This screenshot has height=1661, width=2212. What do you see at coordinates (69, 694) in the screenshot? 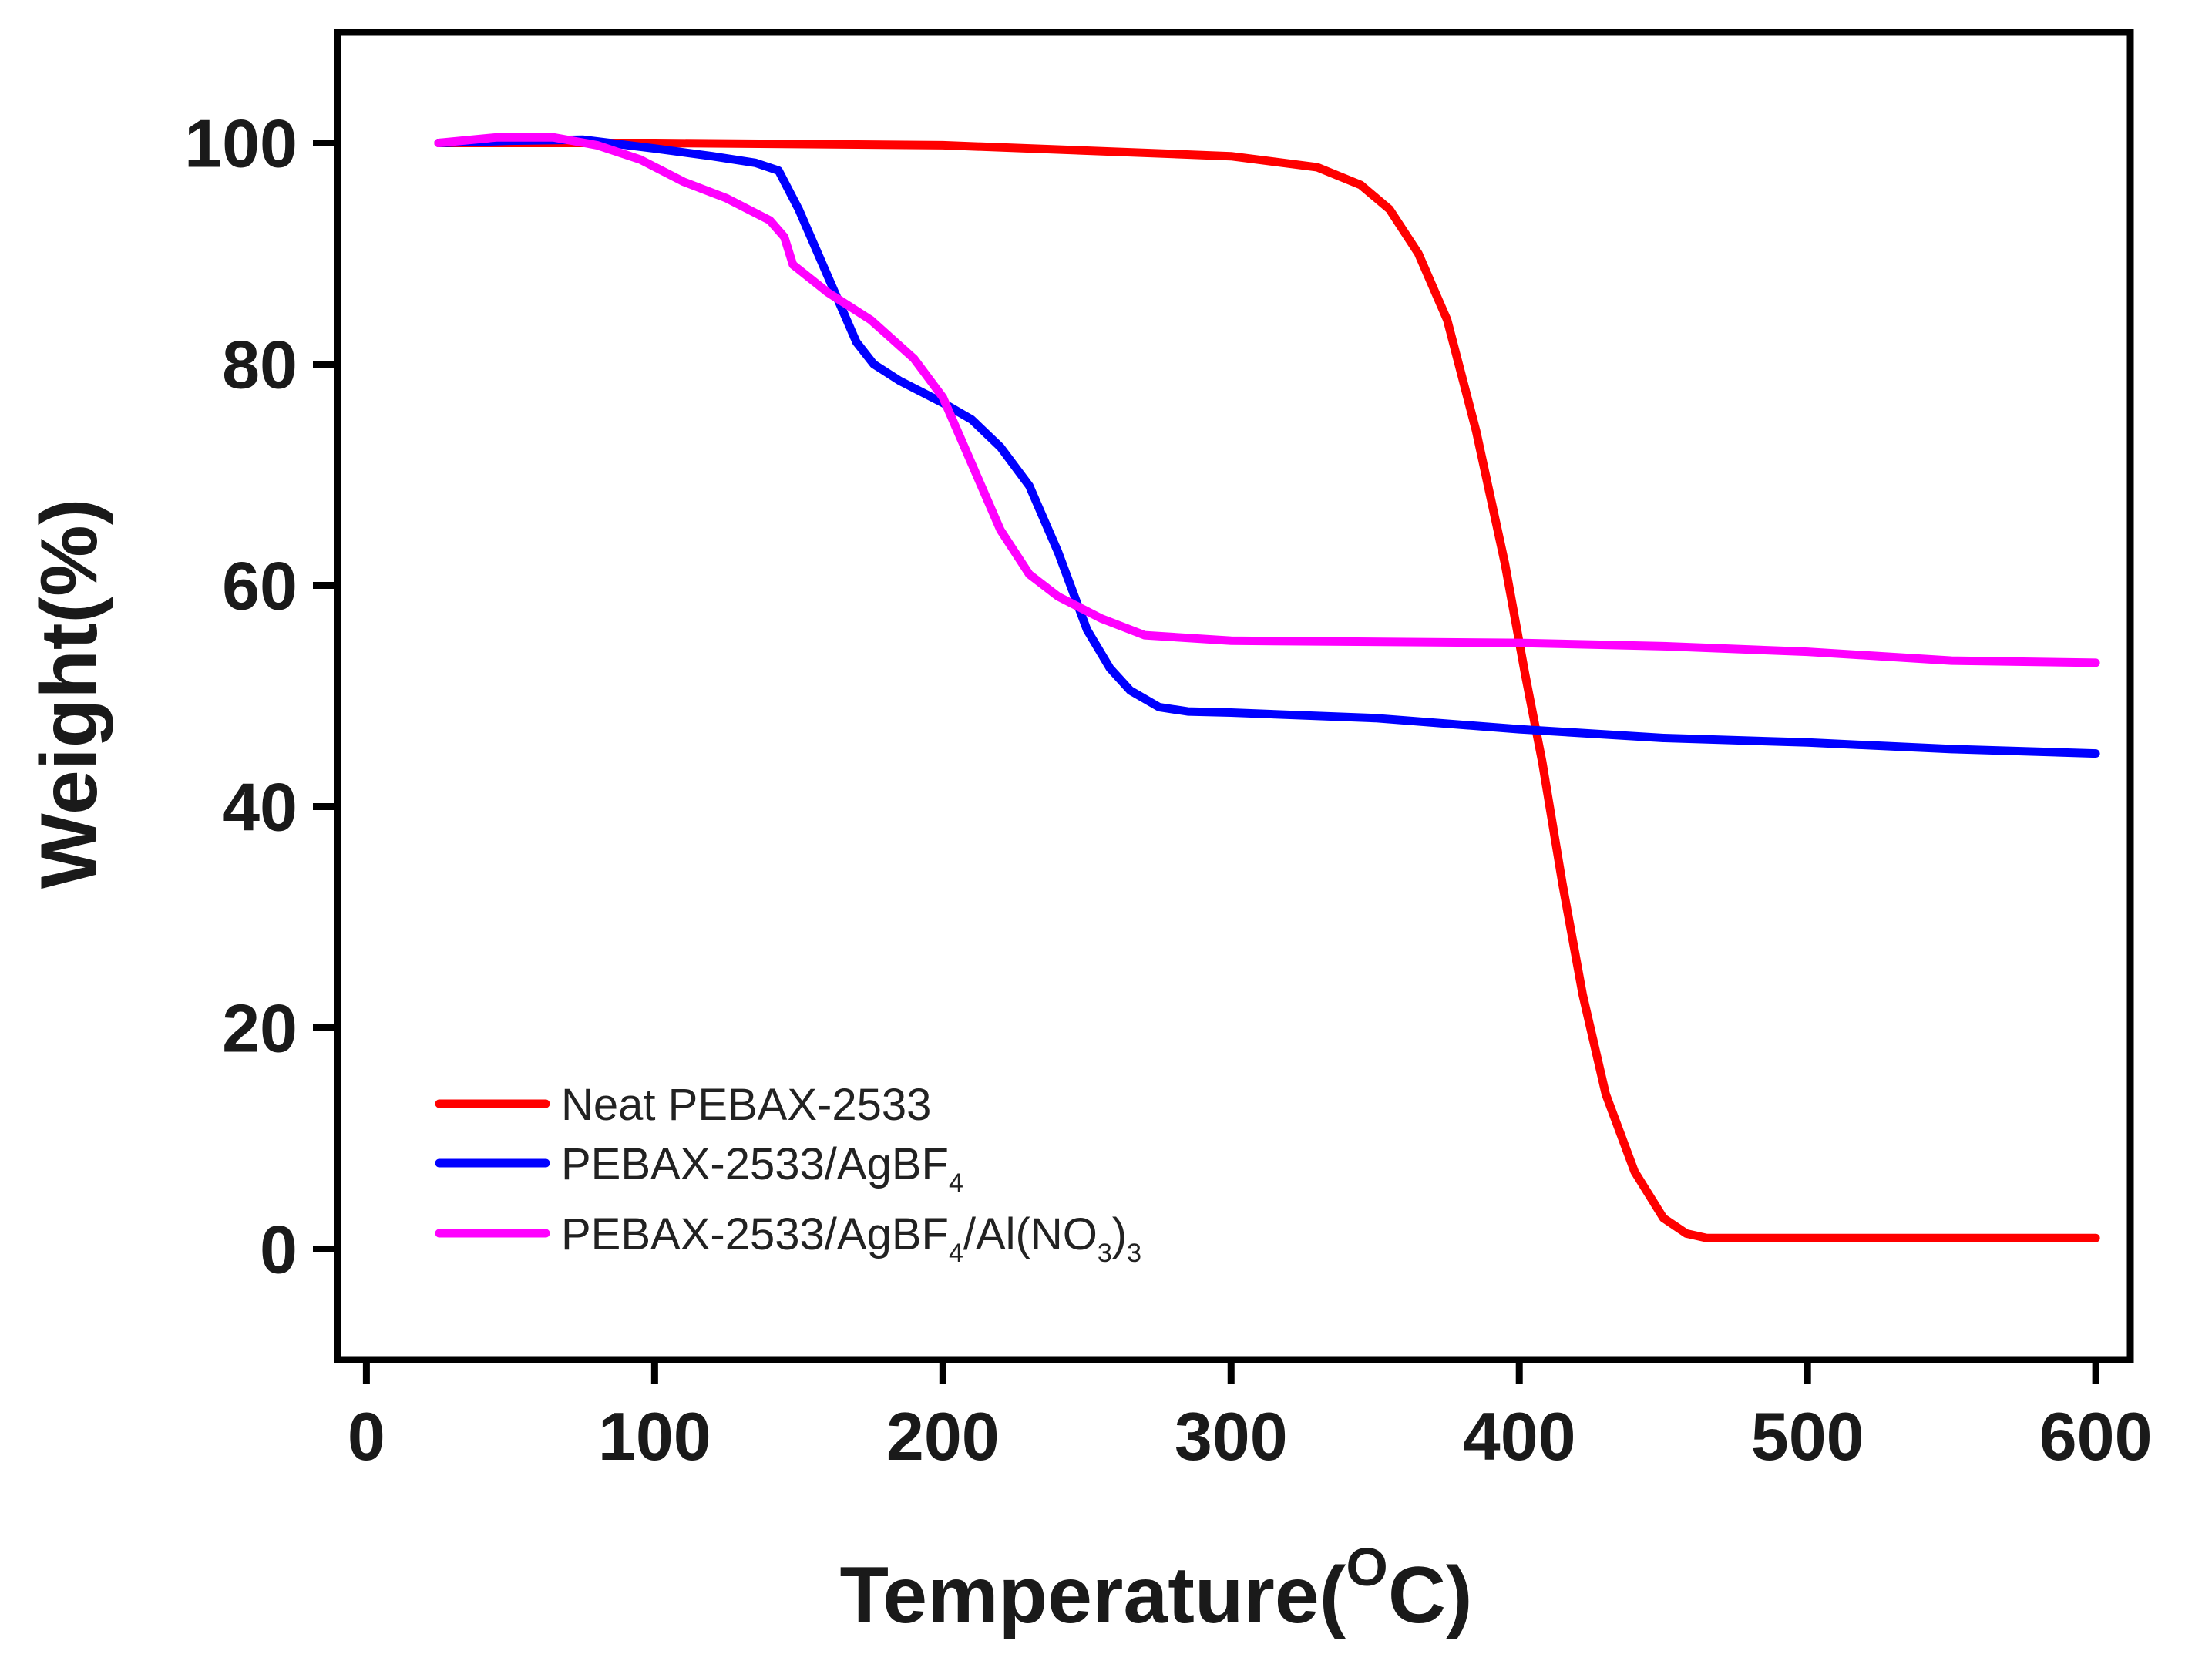
I see `y-axis-label: Weight(%)` at bounding box center [69, 694].